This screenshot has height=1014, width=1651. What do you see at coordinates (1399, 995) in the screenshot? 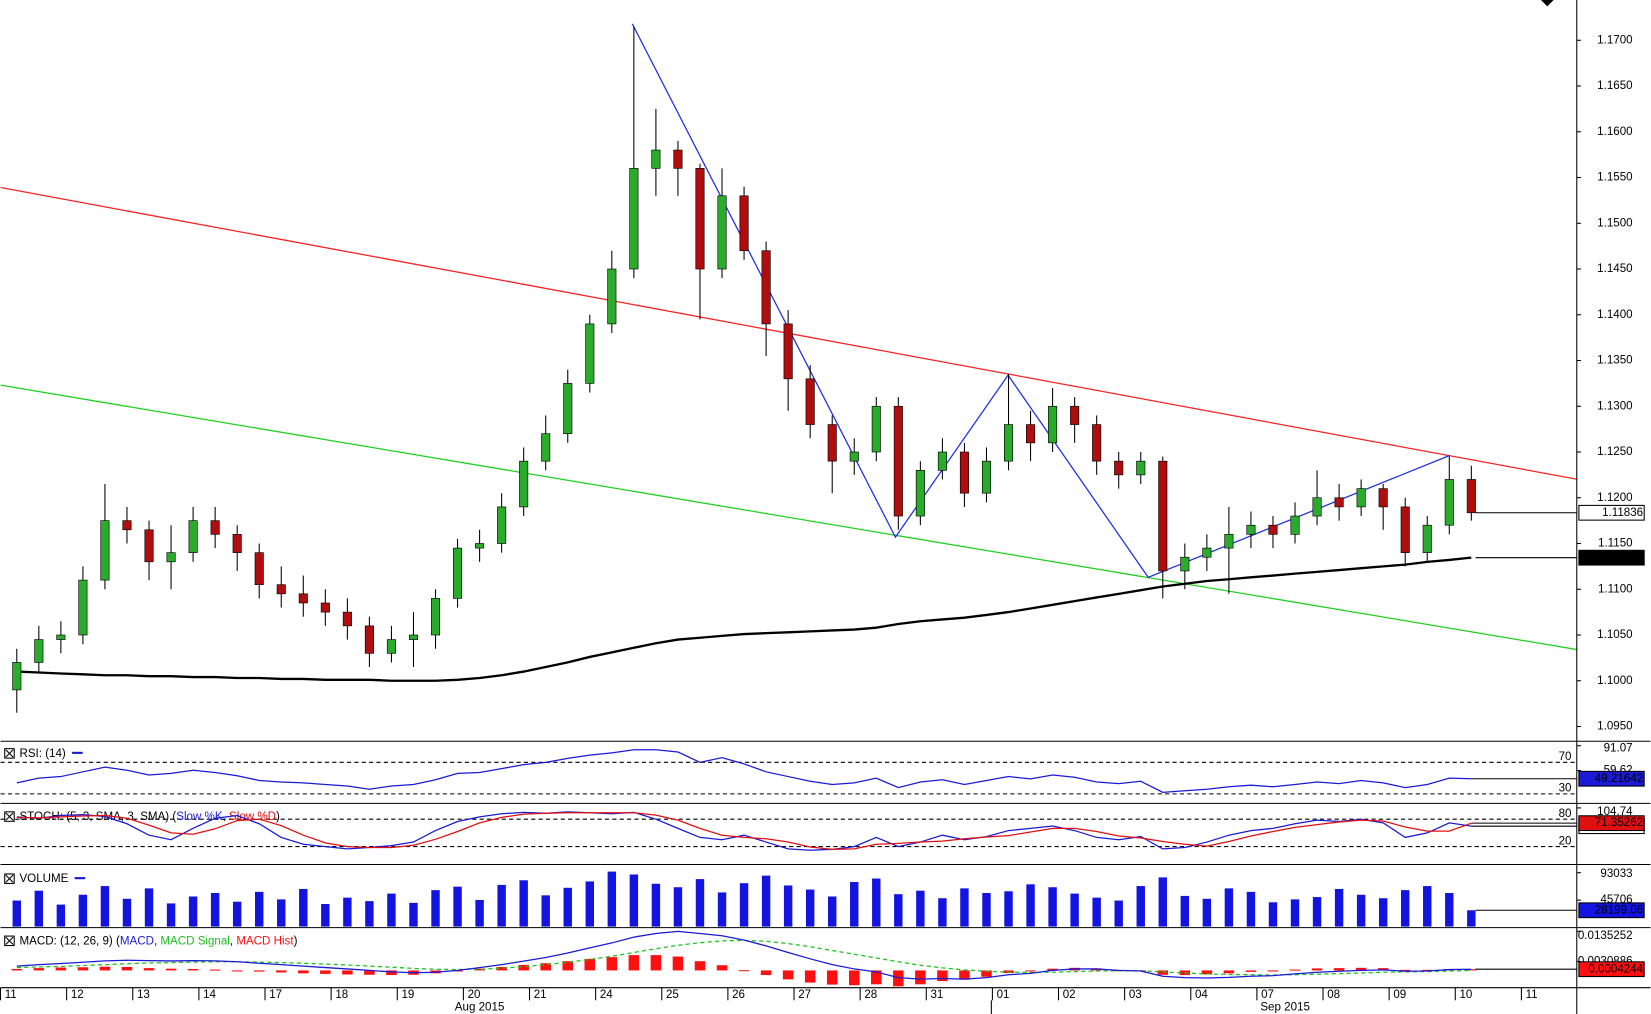
I see `x-tick-label: 09` at bounding box center [1399, 995].